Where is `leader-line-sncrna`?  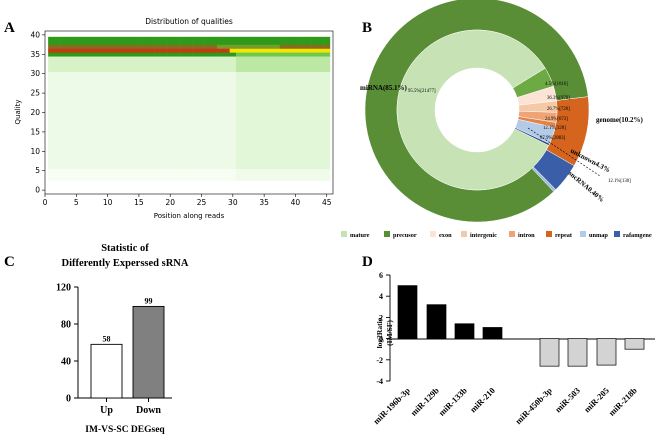
leader-line-sncrna is located at coordinates (564, 152).